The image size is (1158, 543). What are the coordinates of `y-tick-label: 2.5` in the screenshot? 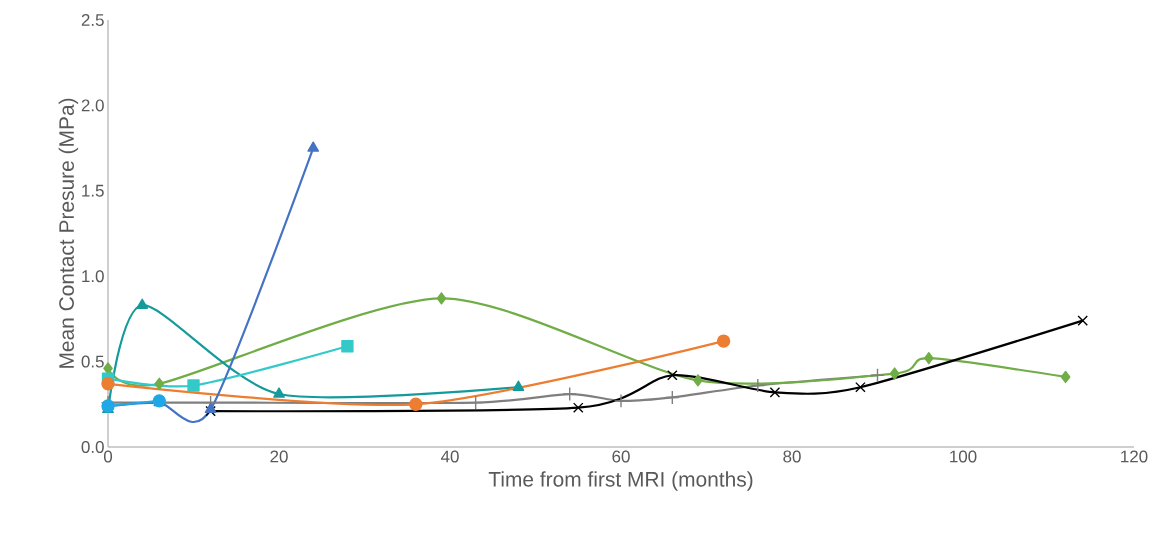 It's located at (92, 19).